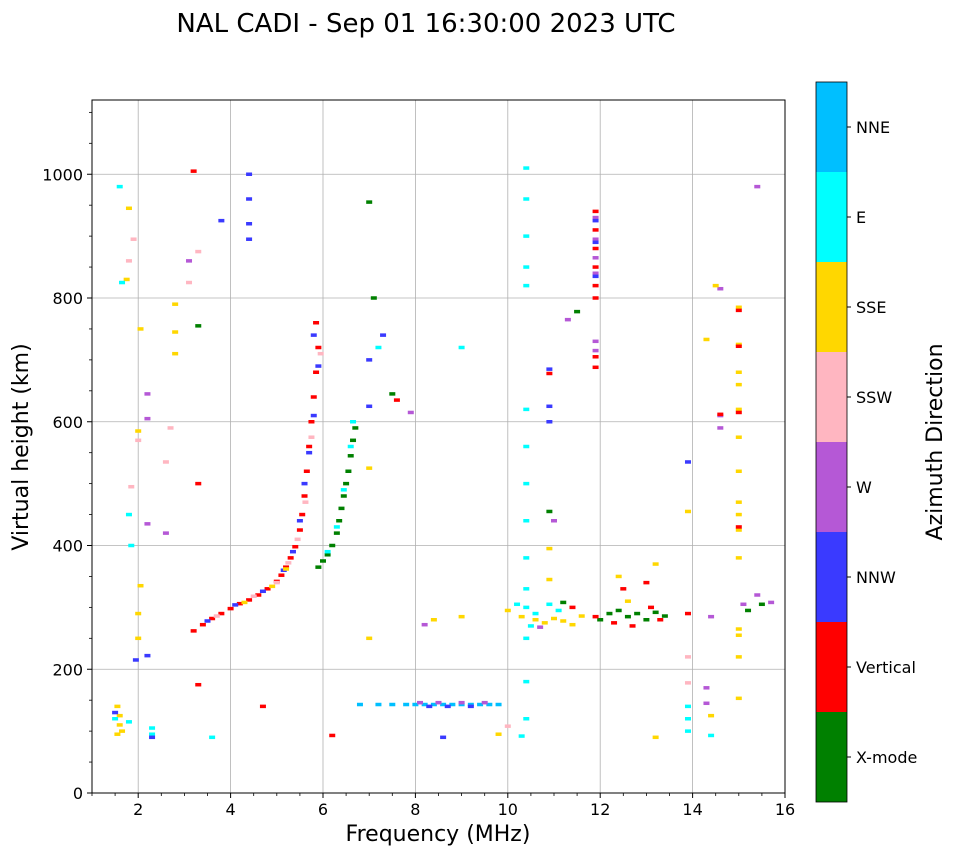 This screenshot has height=857, width=958. Describe the element at coordinates (138, 809) in the screenshot. I see `x-tick-label: 2` at that location.